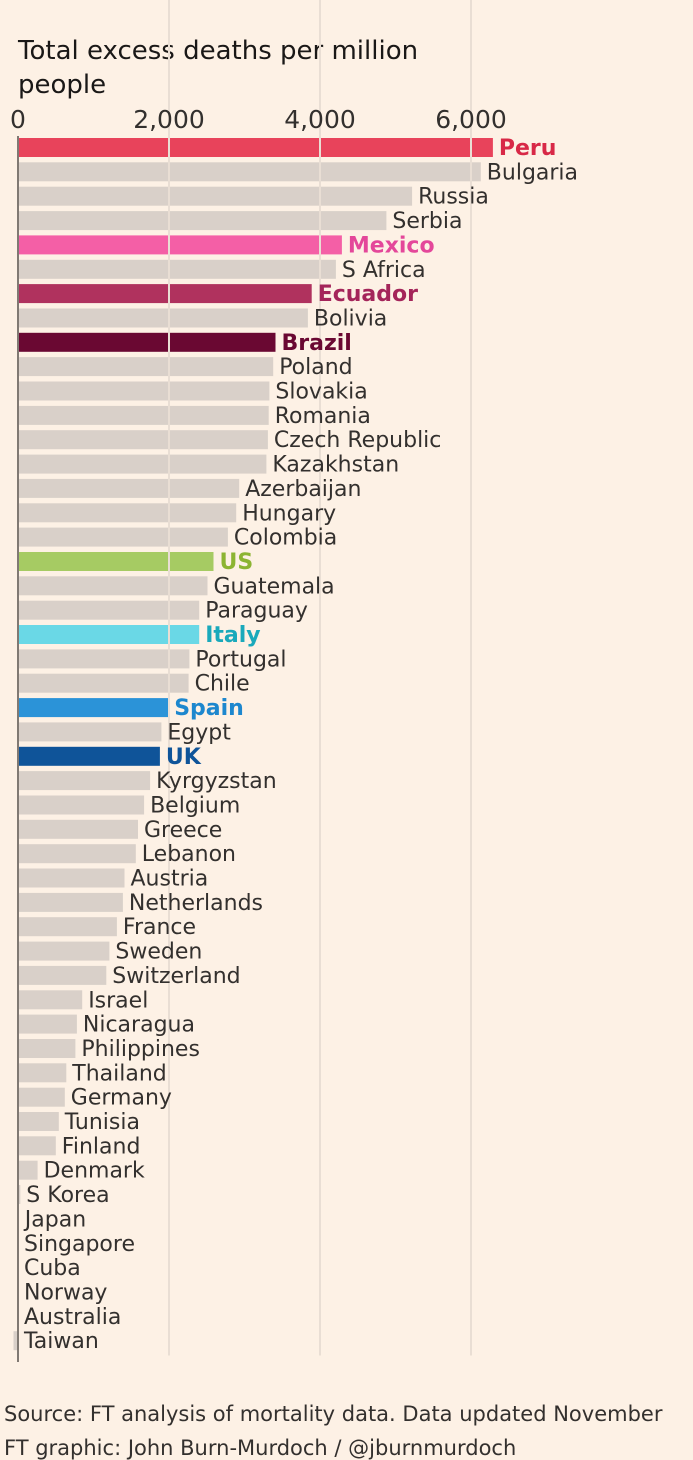  I want to click on bar-germany, so click(41, 1097).